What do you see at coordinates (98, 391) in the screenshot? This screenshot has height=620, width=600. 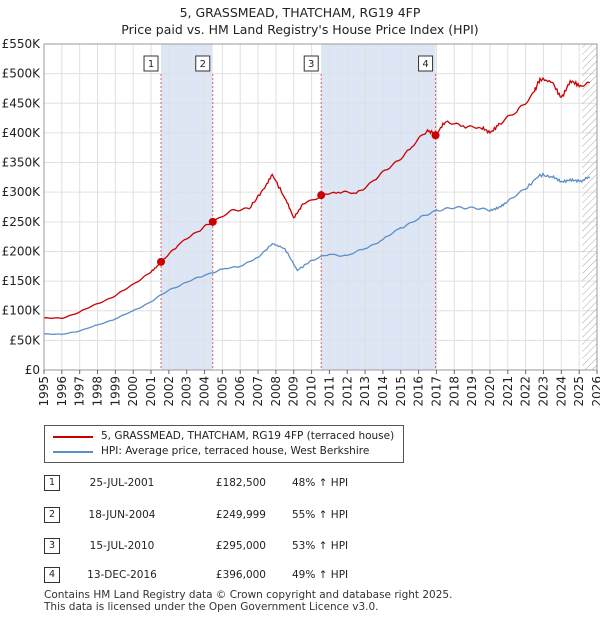 I see `x-tick-label: 1998` at bounding box center [98, 391].